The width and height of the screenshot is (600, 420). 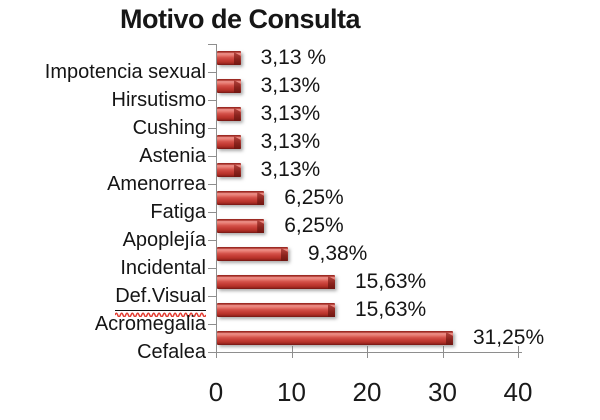 I want to click on category-label: Apoplejía, so click(x=103, y=240).